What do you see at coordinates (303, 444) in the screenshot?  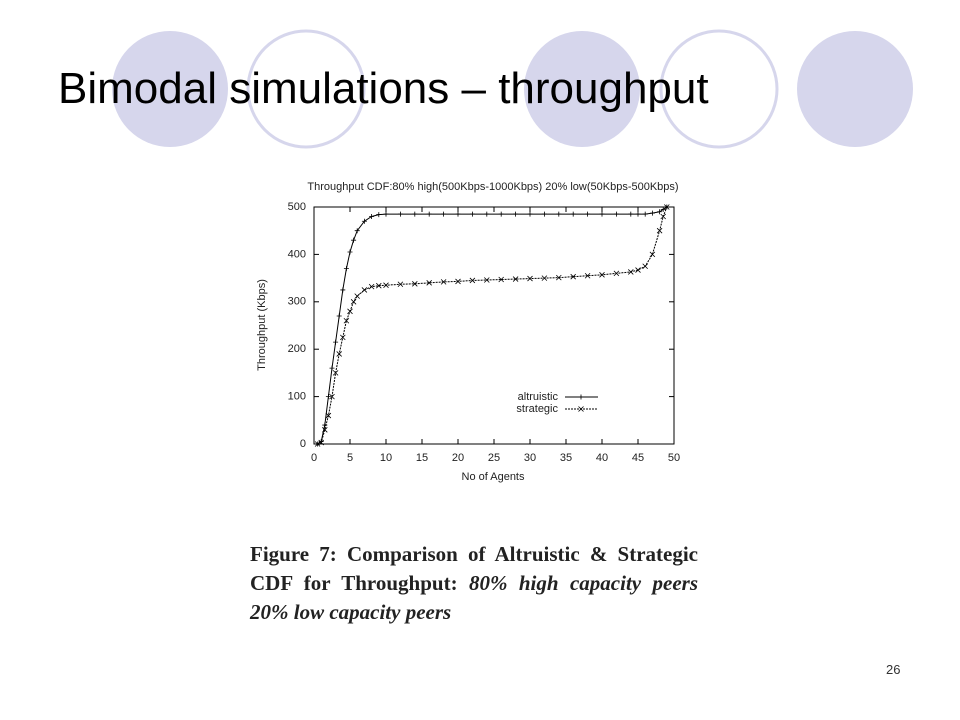 I see `y-tick-label: 0` at bounding box center [303, 444].